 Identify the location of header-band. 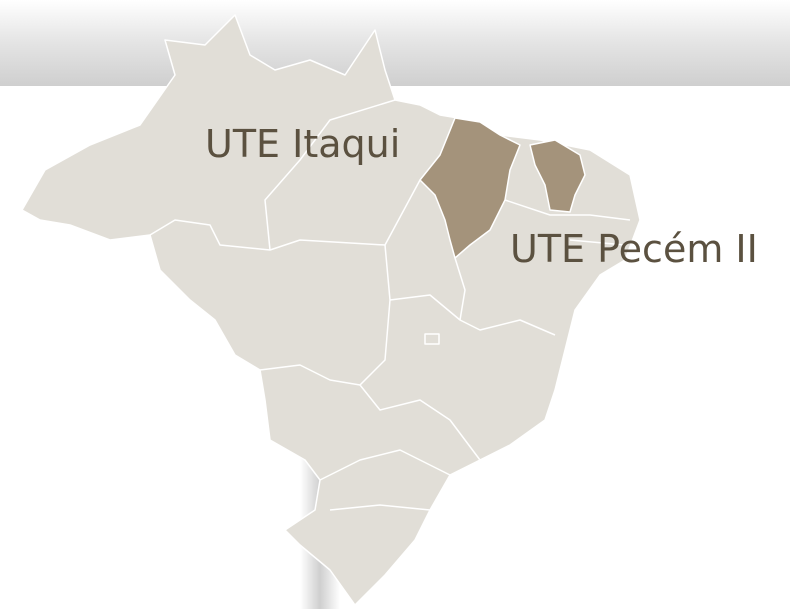
(395, 43).